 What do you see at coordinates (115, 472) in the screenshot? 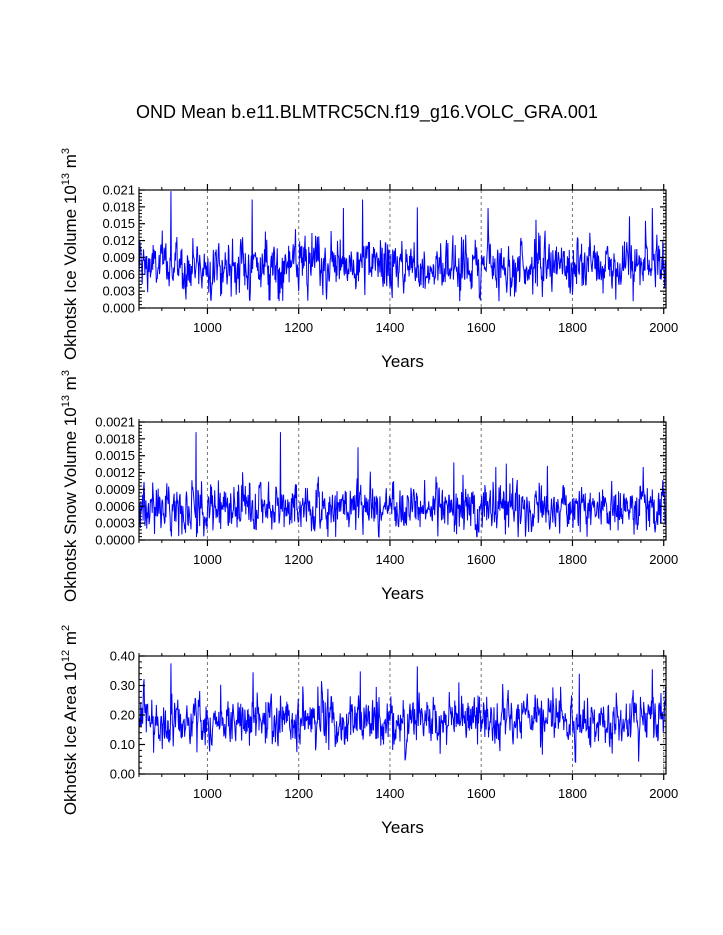
I see `y-tick-label: 0.0012` at bounding box center [115, 472].